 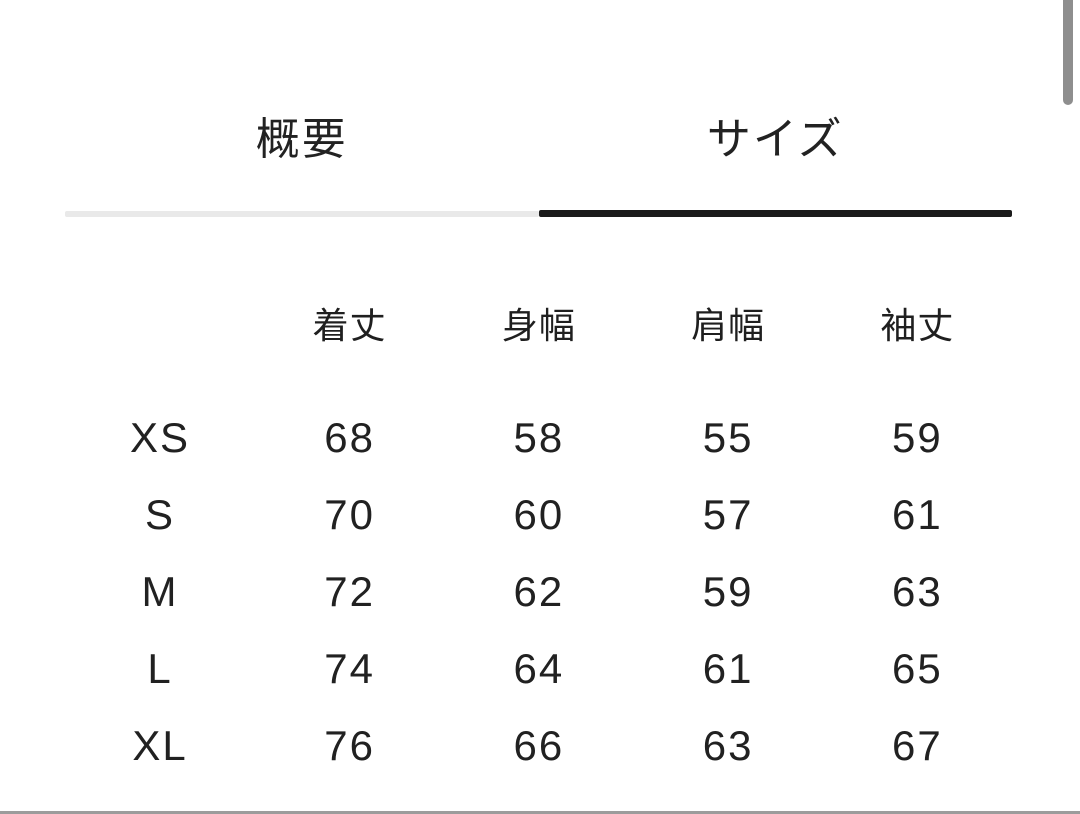 I want to click on bottom-divider, so click(x=540, y=812).